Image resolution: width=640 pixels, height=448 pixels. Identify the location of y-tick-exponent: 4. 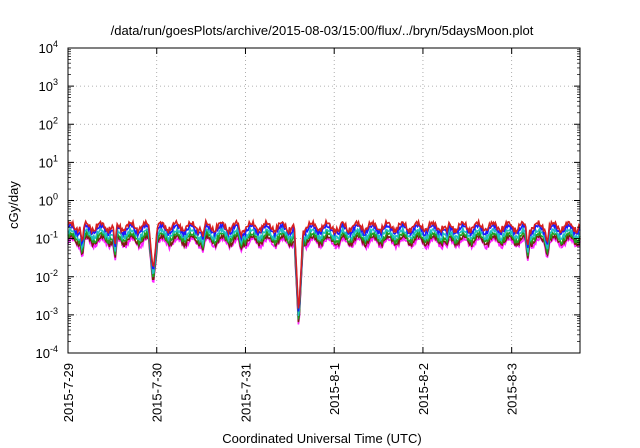
(55, 44).